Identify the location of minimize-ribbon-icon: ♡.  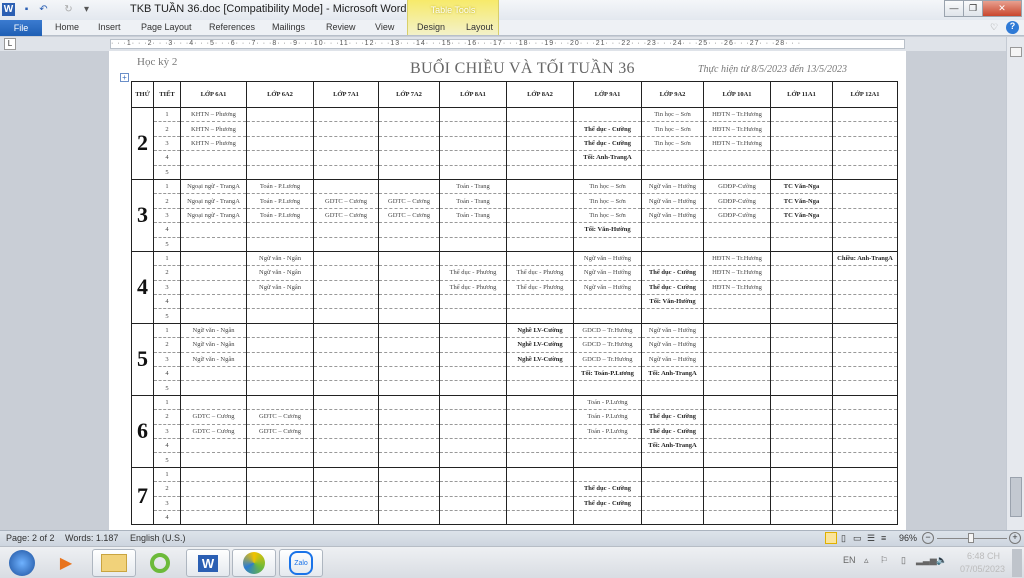
(994, 27).